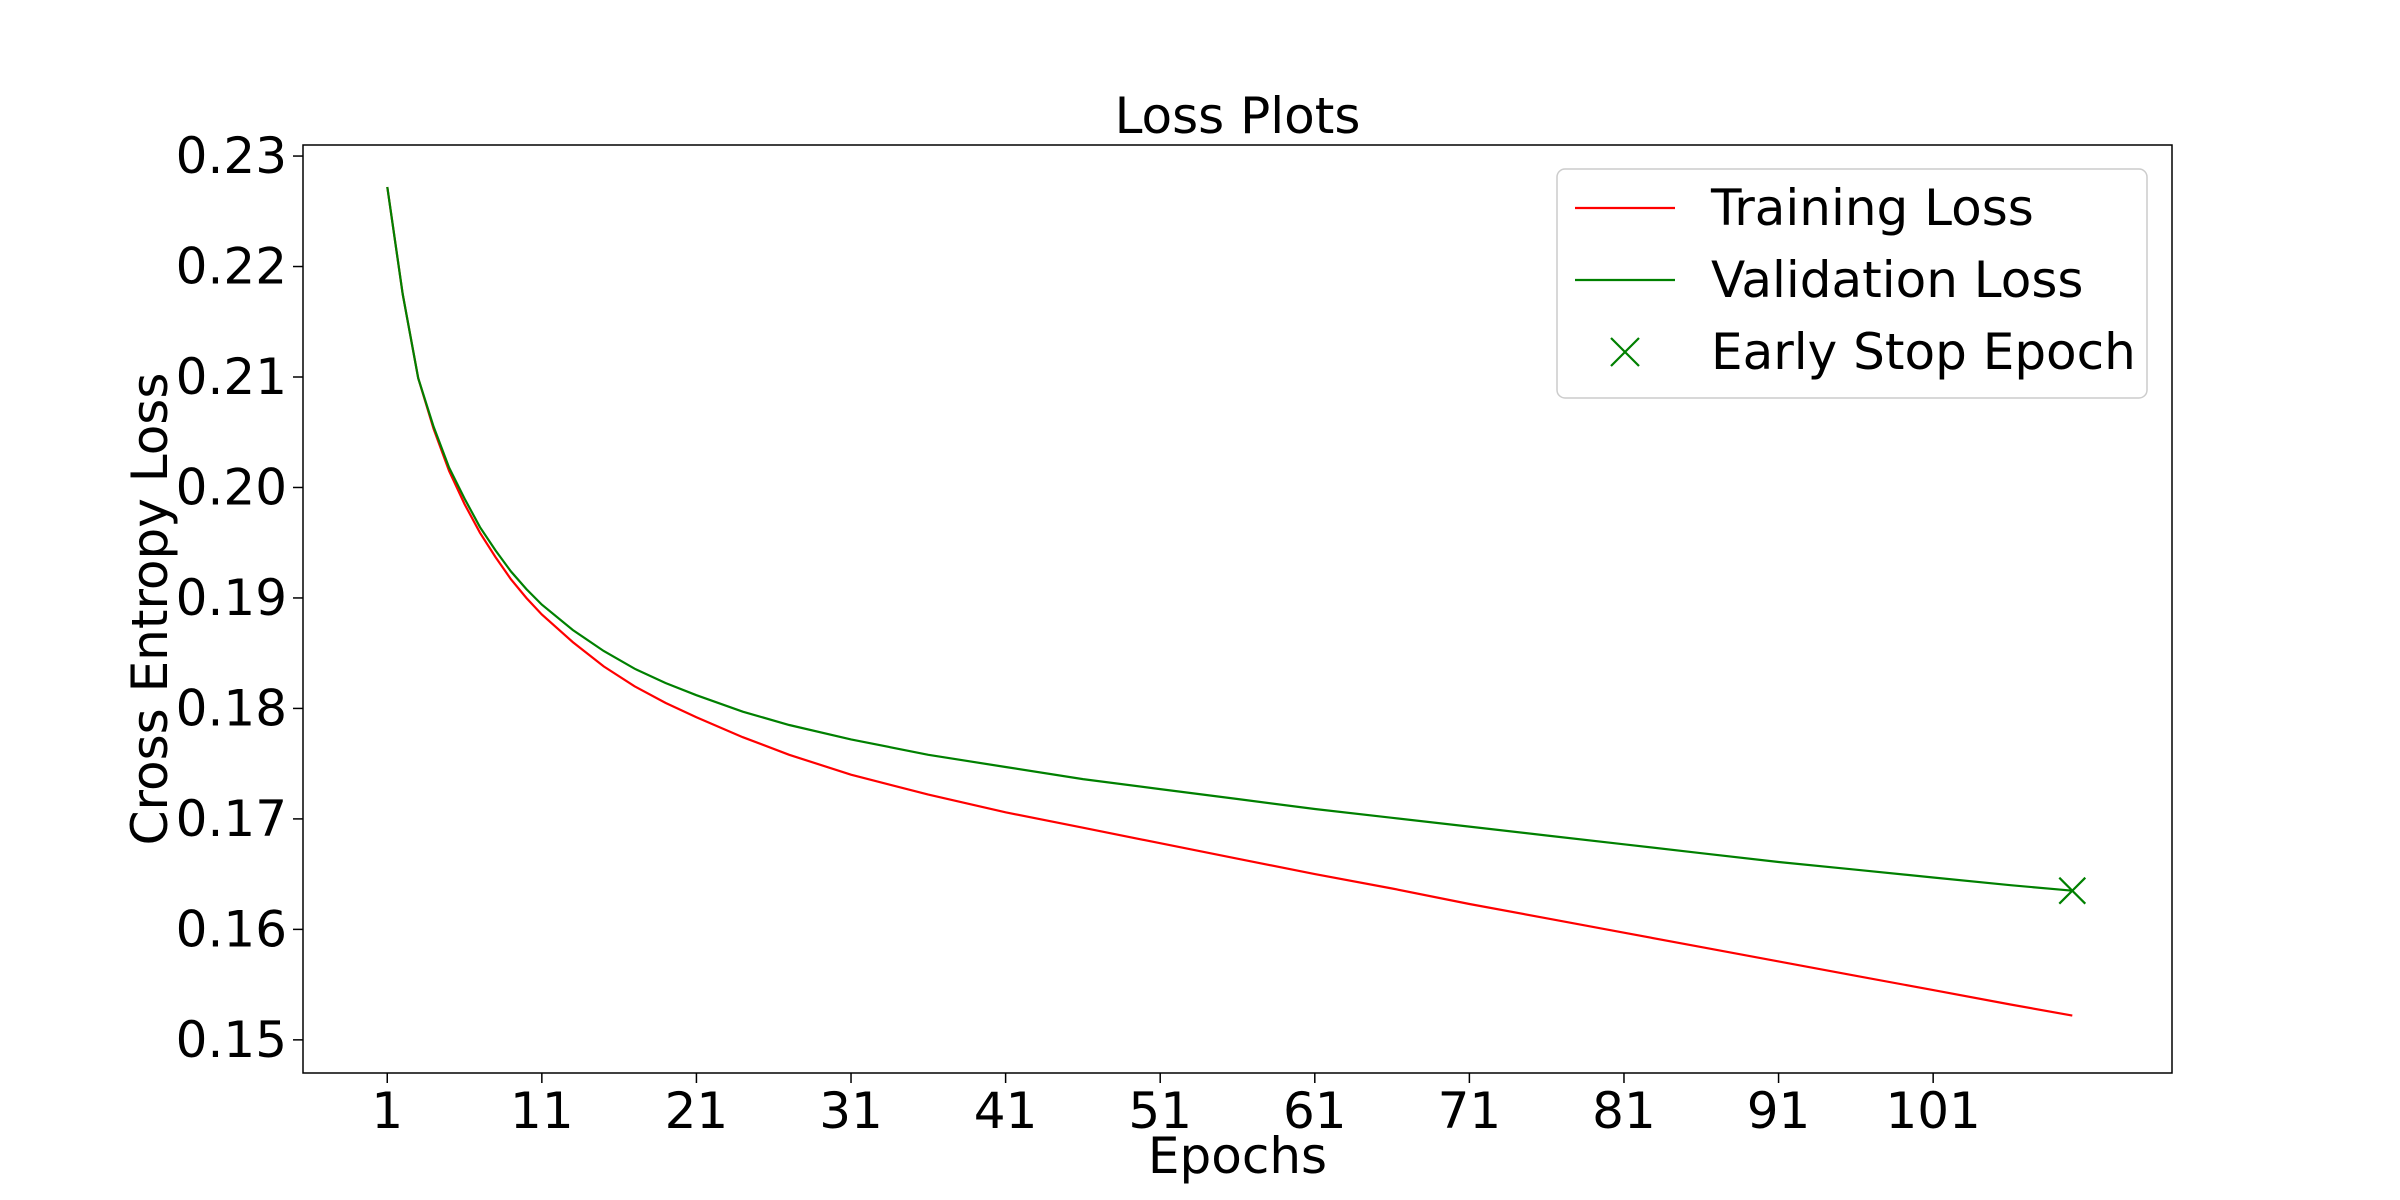 Image resolution: width=2400 pixels, height=1200 pixels. What do you see at coordinates (150, 609) in the screenshot?
I see `y-axis-label: Cross Entropy Loss` at bounding box center [150, 609].